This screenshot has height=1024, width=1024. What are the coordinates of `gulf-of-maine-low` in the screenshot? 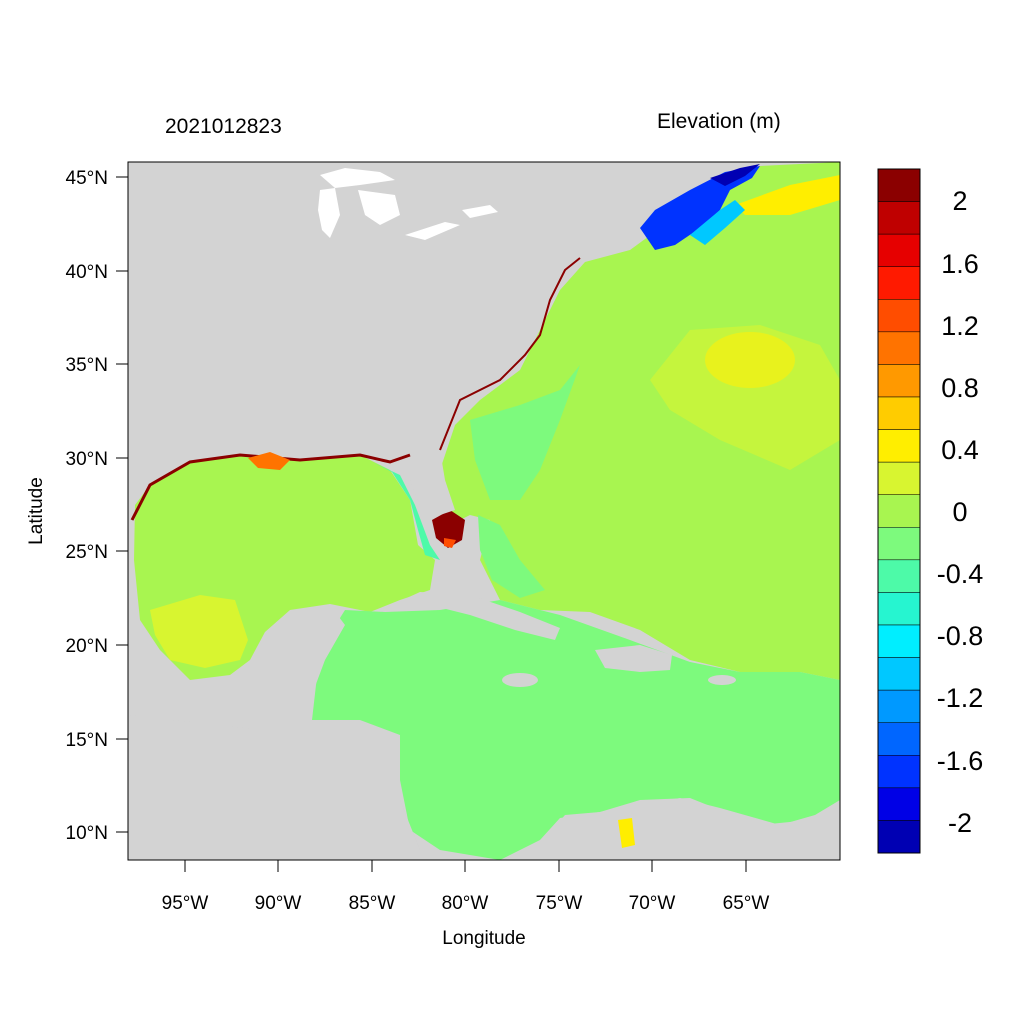 It's located at (700, 208).